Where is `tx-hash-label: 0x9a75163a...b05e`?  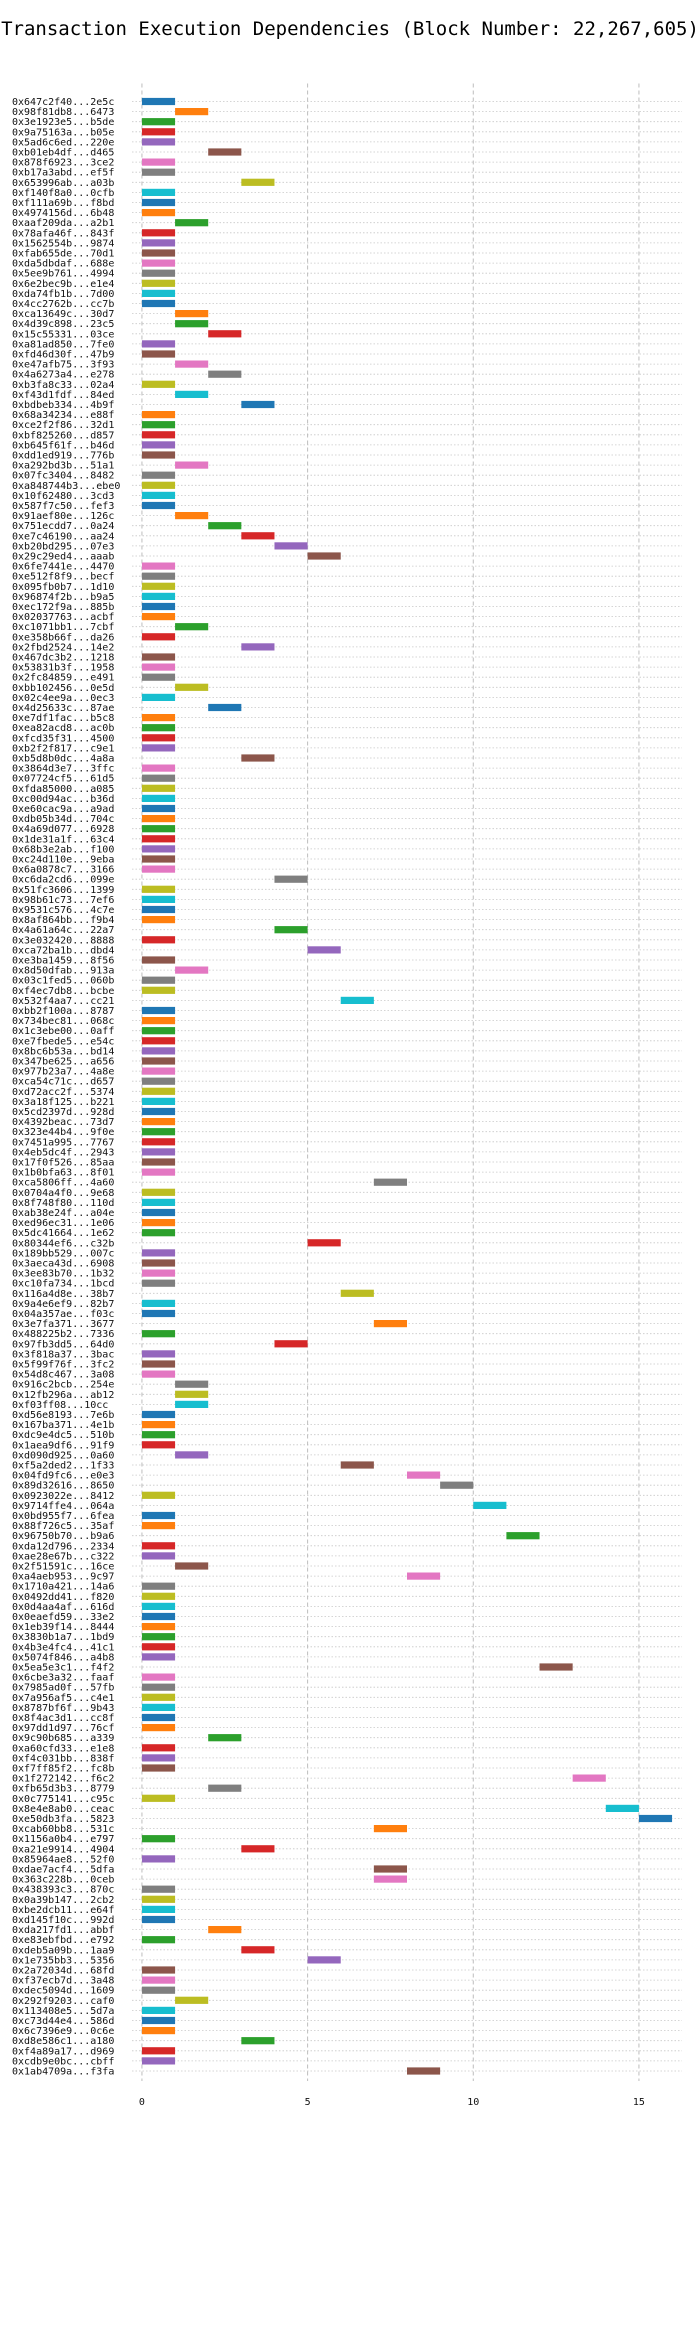
tx-hash-label: 0x9a75163a...b05e is located at coordinates (63, 132).